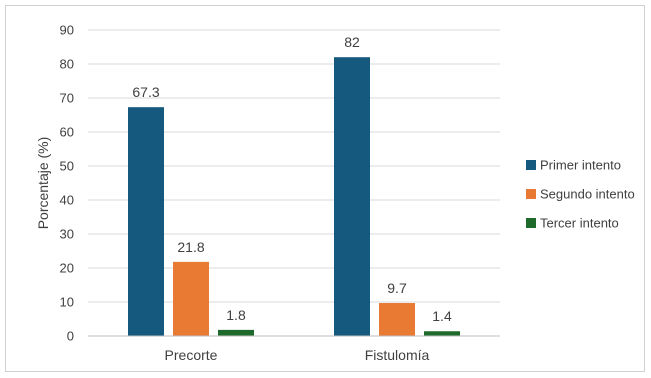 This screenshot has height=378, width=651. I want to click on y-tick-label: 10, so click(67, 302).